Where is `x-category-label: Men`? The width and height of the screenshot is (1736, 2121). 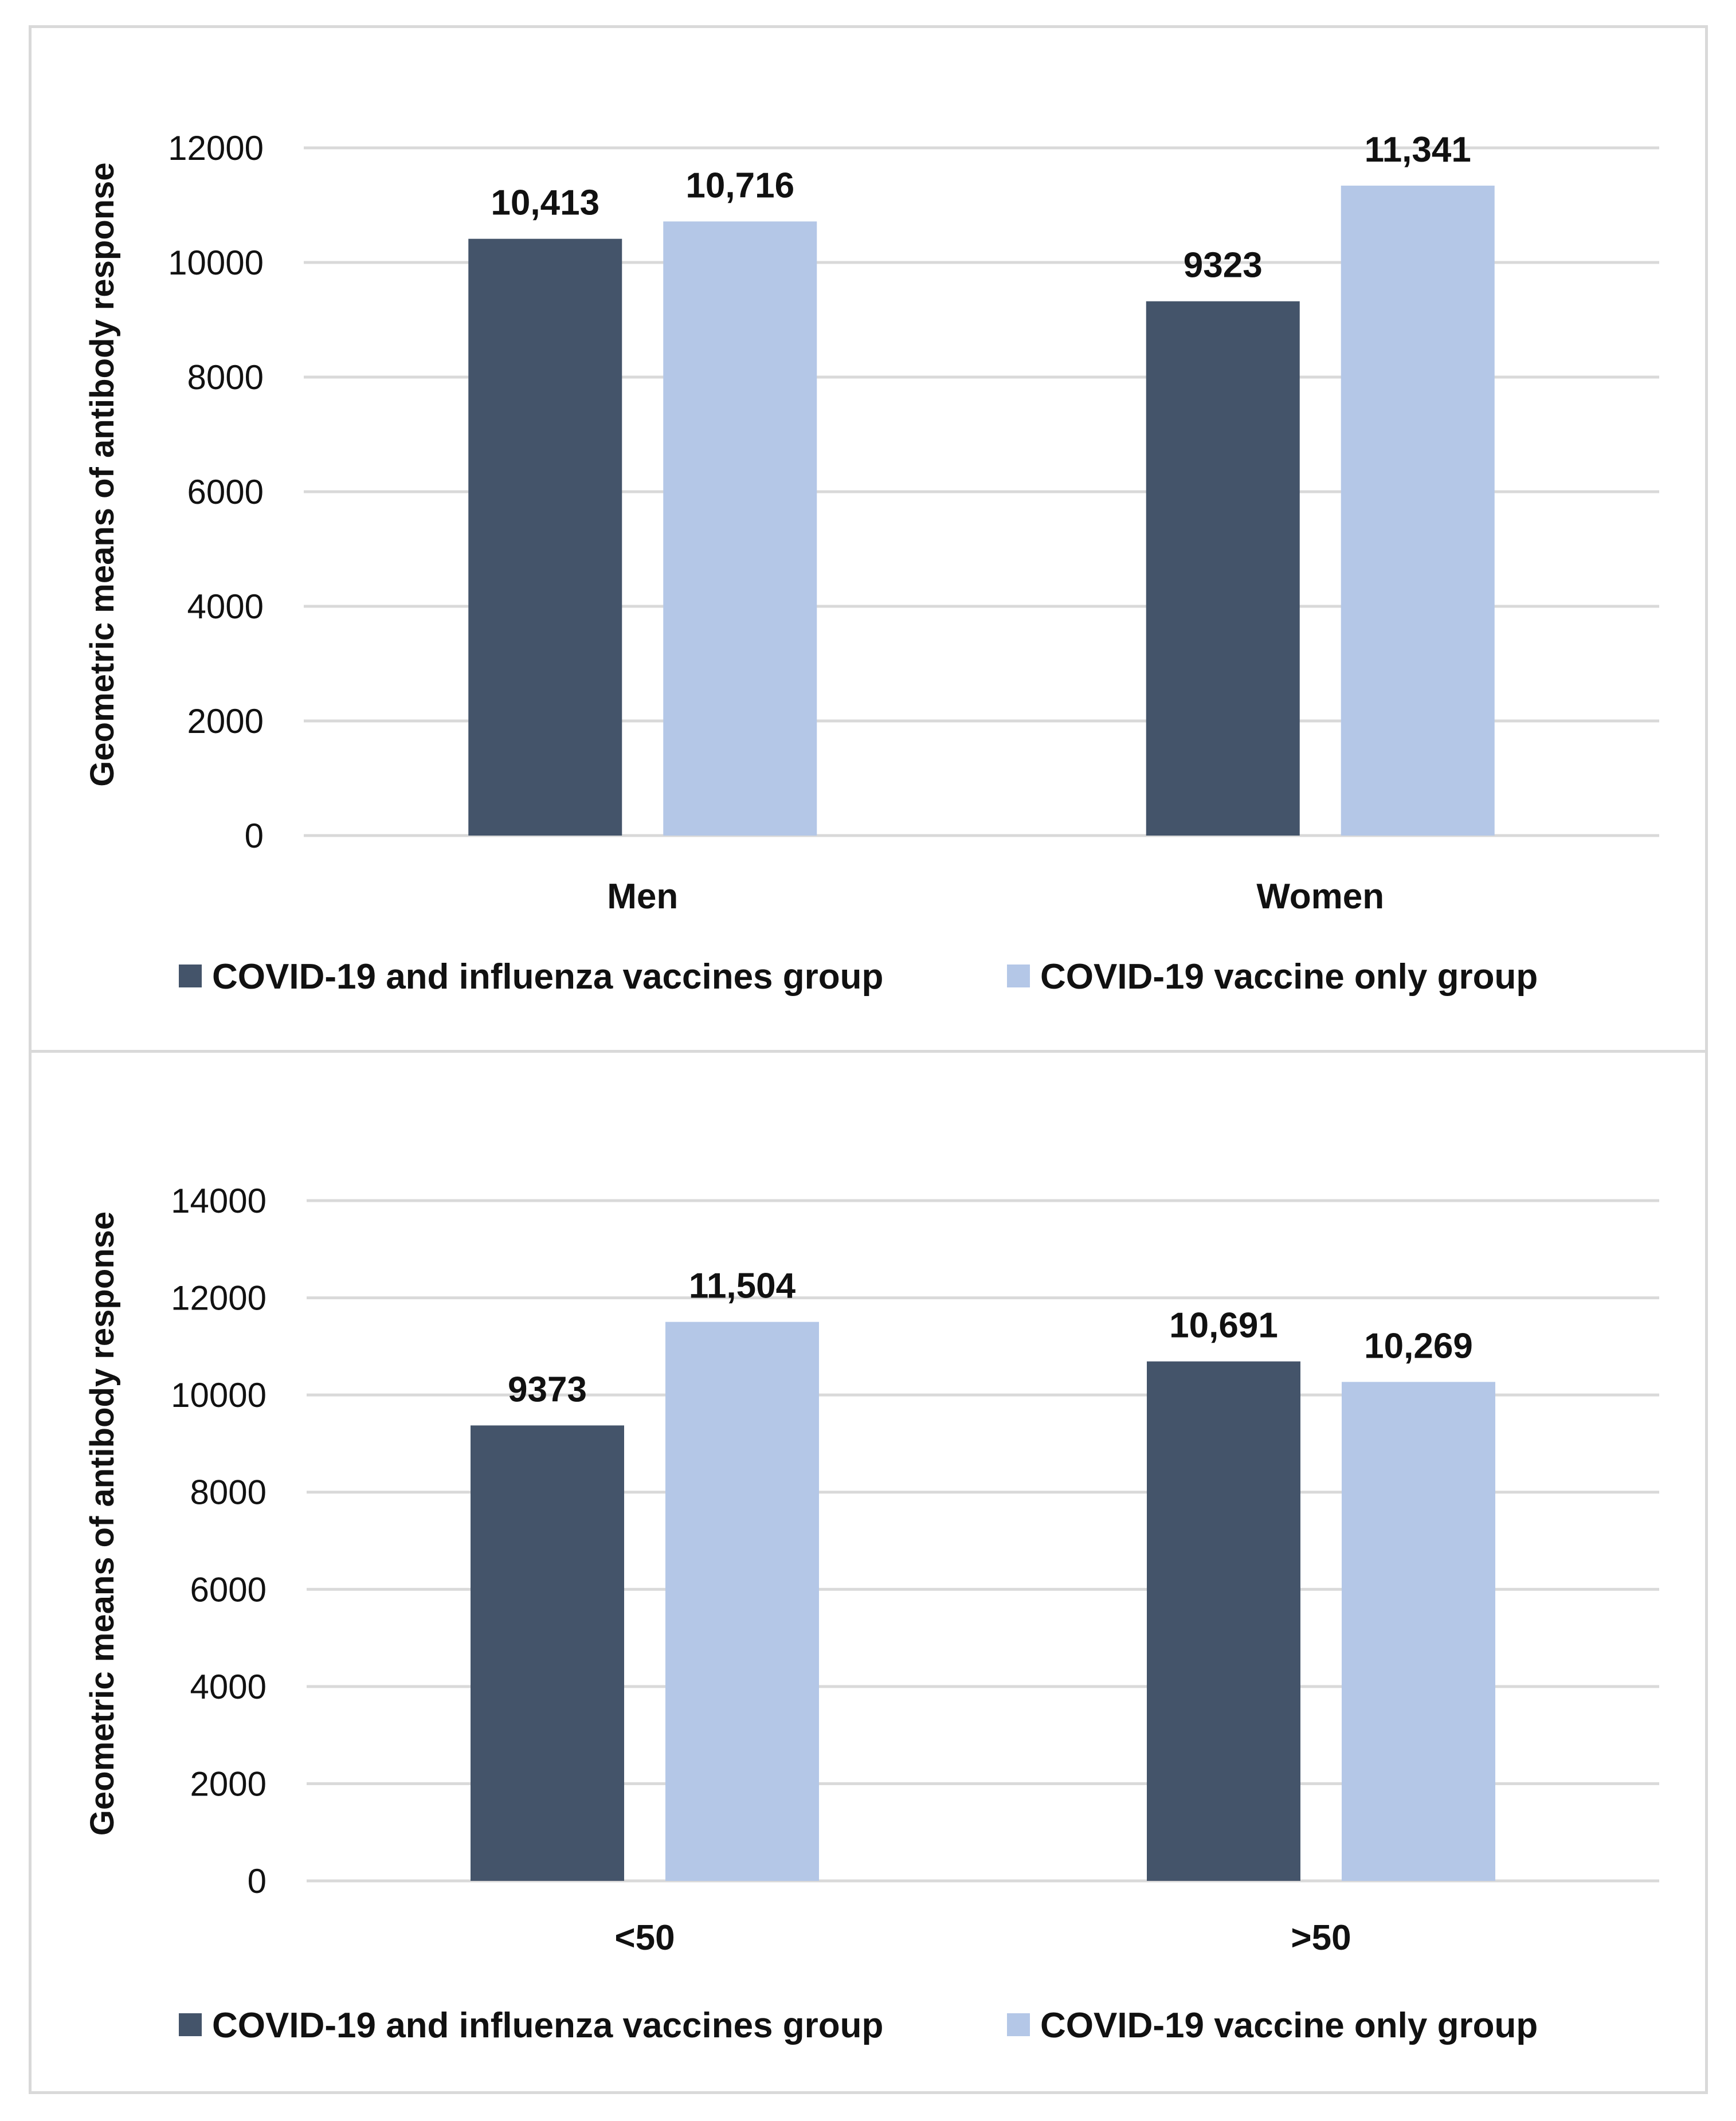
x-category-label: Men is located at coordinates (642, 897).